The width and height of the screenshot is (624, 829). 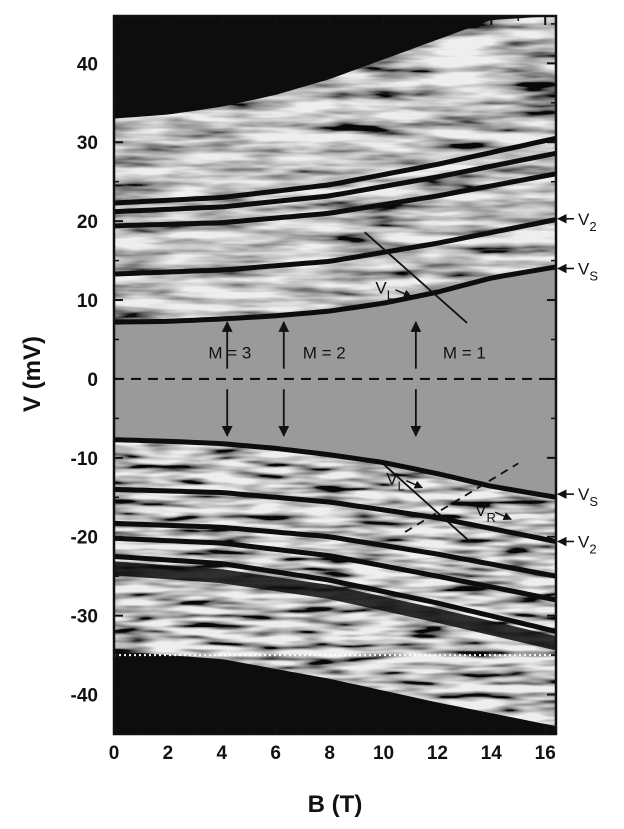 What do you see at coordinates (324, 352) in the screenshot?
I see `mode-annotation: M = 2` at bounding box center [324, 352].